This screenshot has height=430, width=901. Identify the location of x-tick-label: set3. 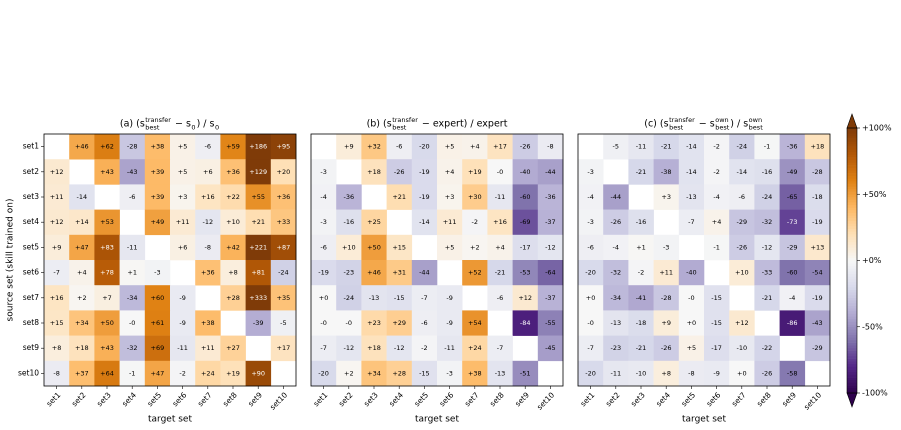
(371, 399).